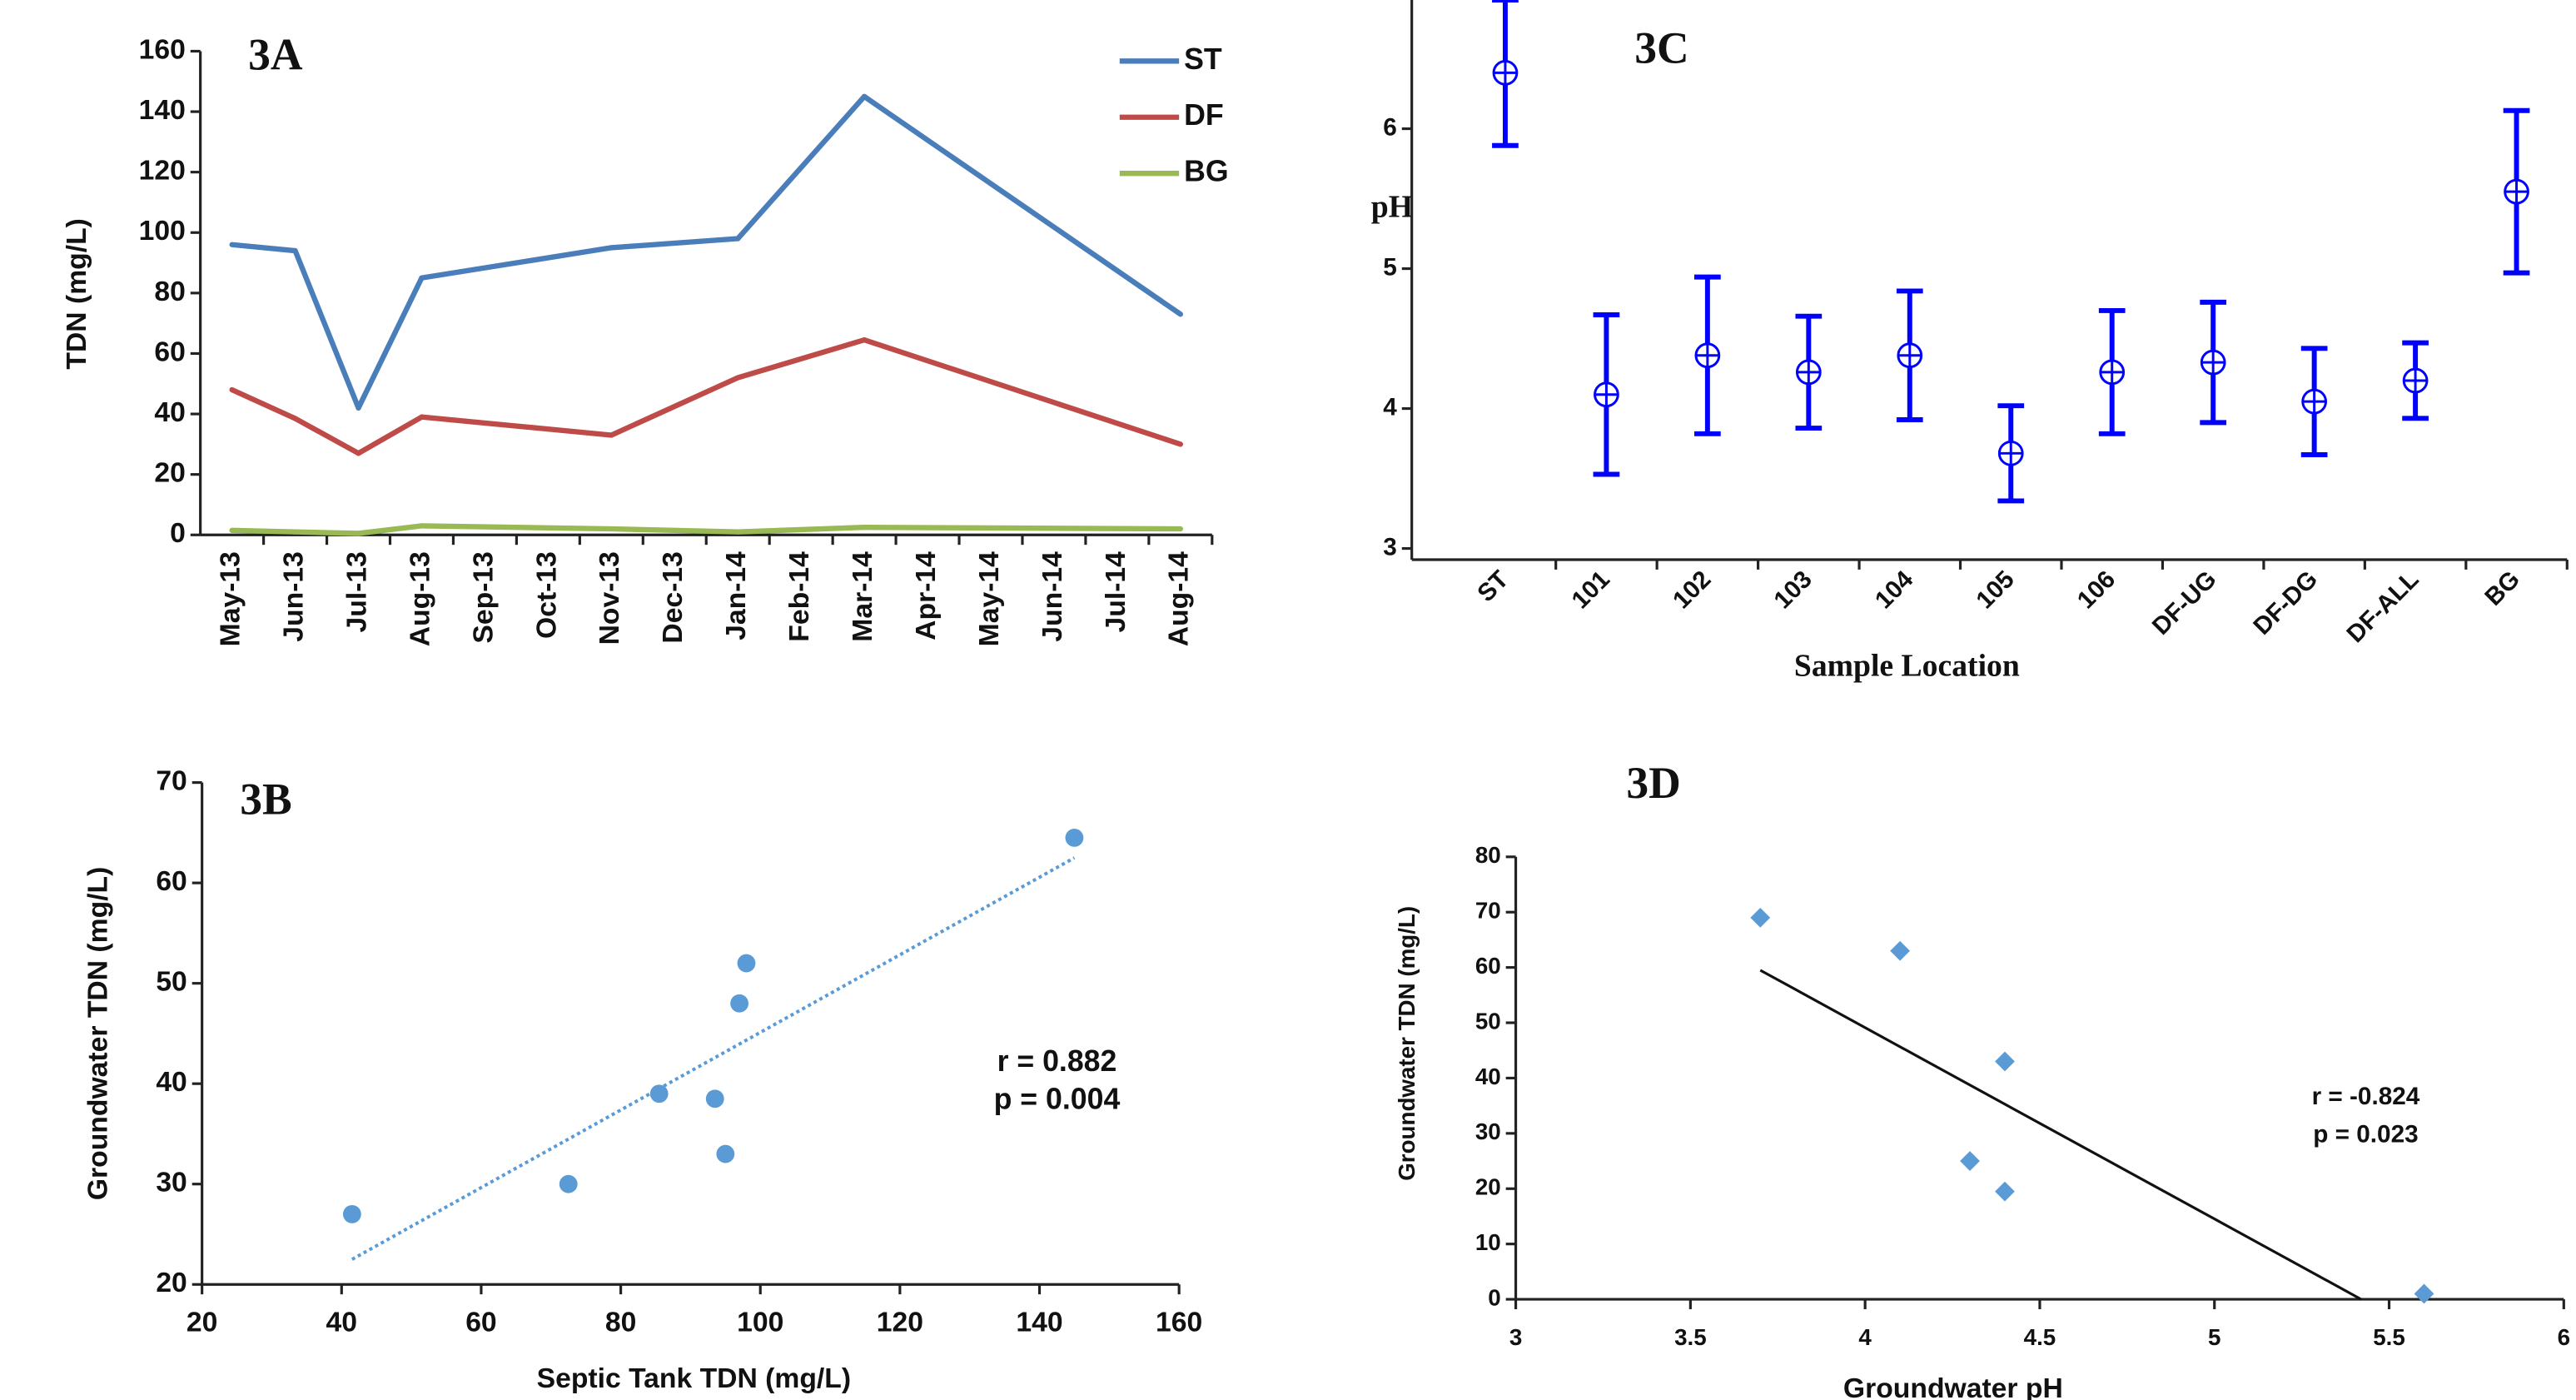  I want to click on x-tick-label: 120, so click(900, 1323).